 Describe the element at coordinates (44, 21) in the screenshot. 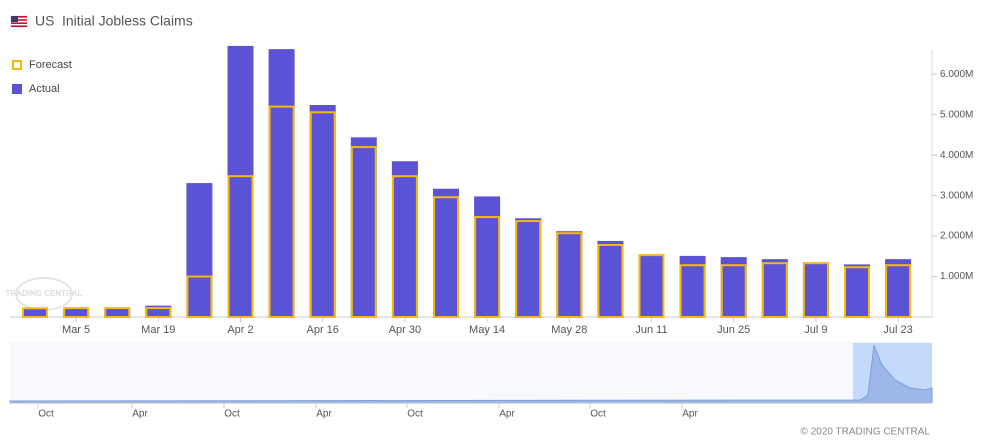

I see `country: US` at that location.